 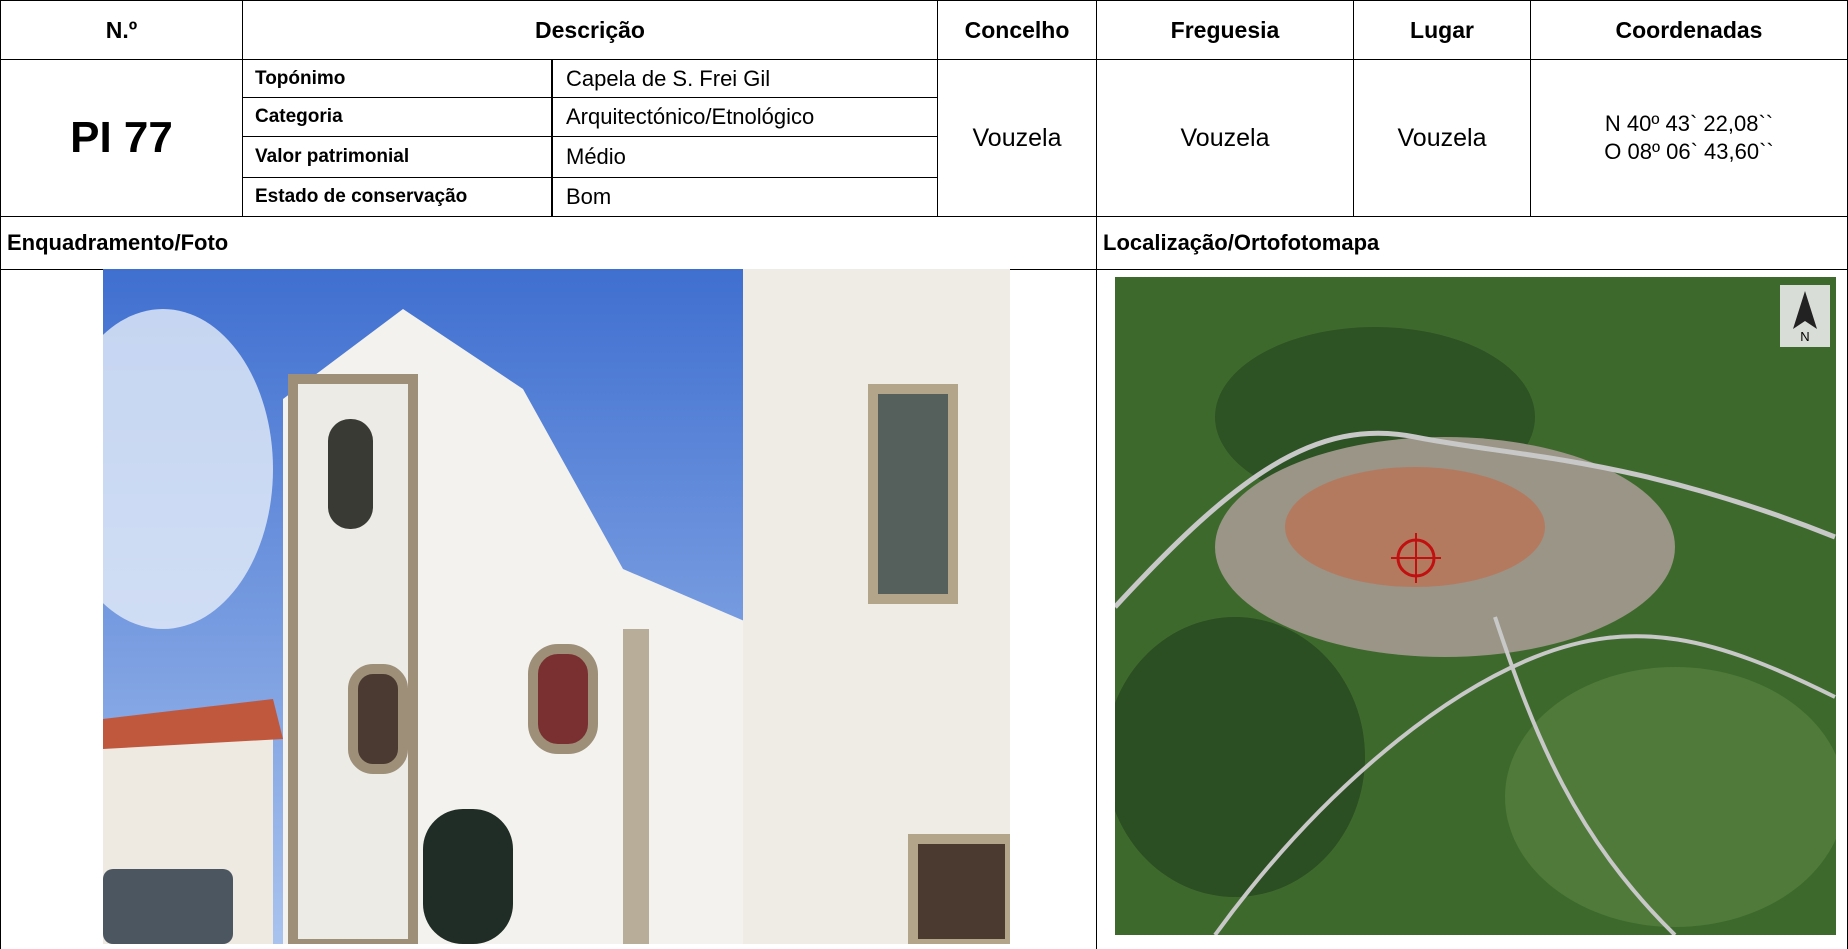 I want to click on field-label: Valor patrimonial, so click(x=397, y=157).